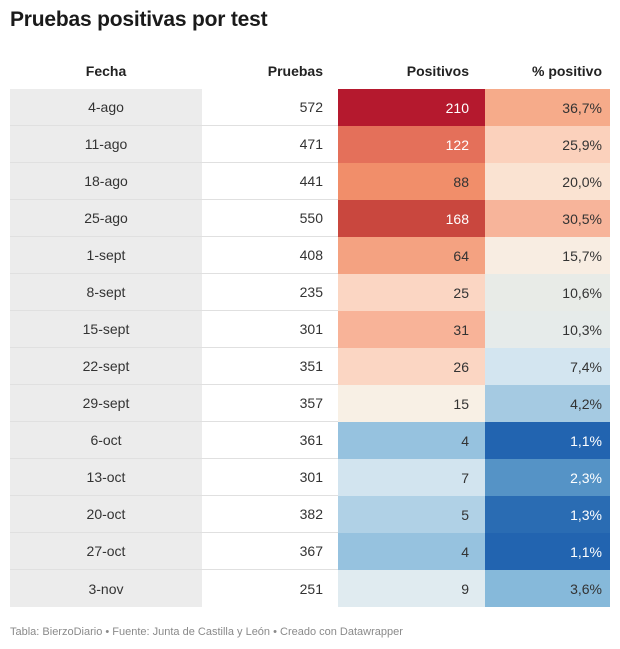 Image resolution: width=620 pixels, height=649 pixels. Describe the element at coordinates (547, 144) in the screenshot. I see `cell-pct-positivo: 25,9%` at that location.